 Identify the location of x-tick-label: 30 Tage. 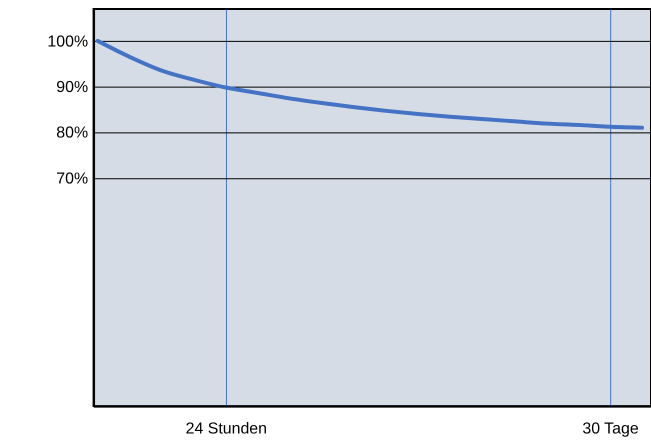
(610, 429).